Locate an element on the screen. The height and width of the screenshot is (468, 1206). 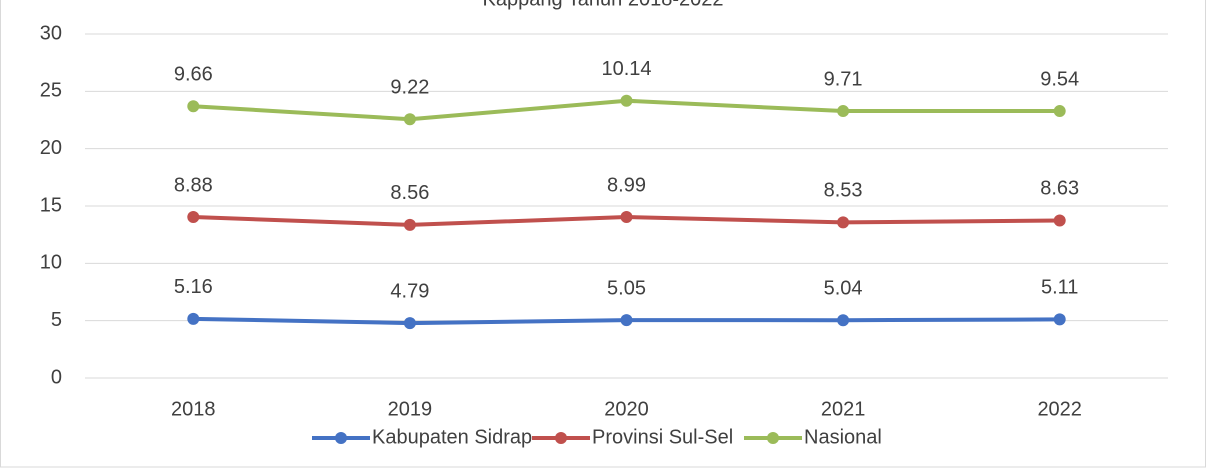
data-label: 8.56 is located at coordinates (409, 193).